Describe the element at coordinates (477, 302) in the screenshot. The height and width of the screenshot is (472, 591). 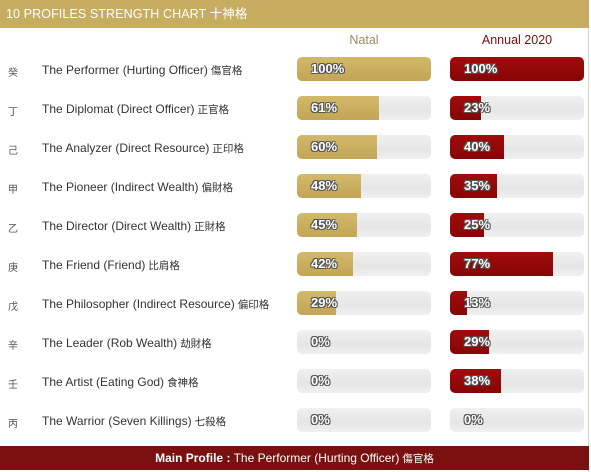
I see `annual-value-label: 13%` at that location.